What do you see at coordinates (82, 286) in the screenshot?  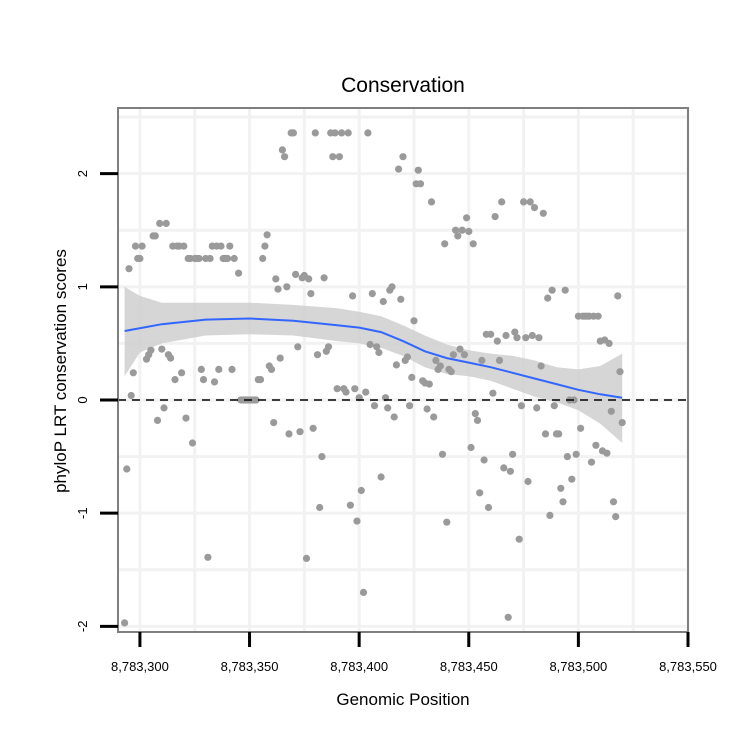 I see `y-tick-label: 1` at bounding box center [82, 286].